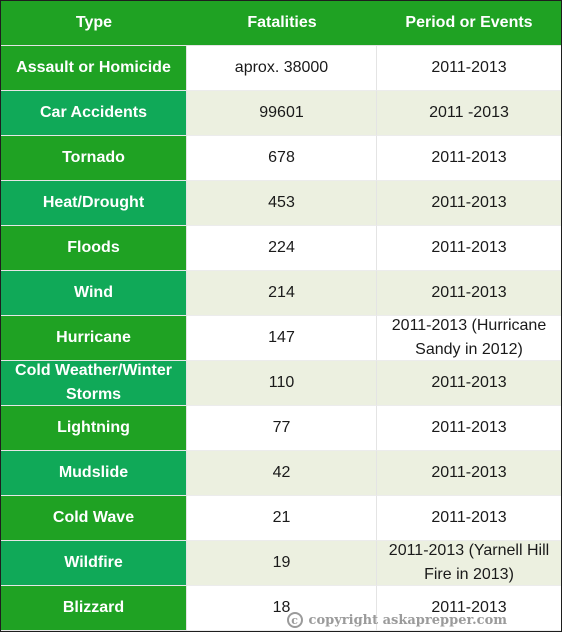 The width and height of the screenshot is (562, 632). What do you see at coordinates (94, 158) in the screenshot?
I see `row-3-type: Tornado` at bounding box center [94, 158].